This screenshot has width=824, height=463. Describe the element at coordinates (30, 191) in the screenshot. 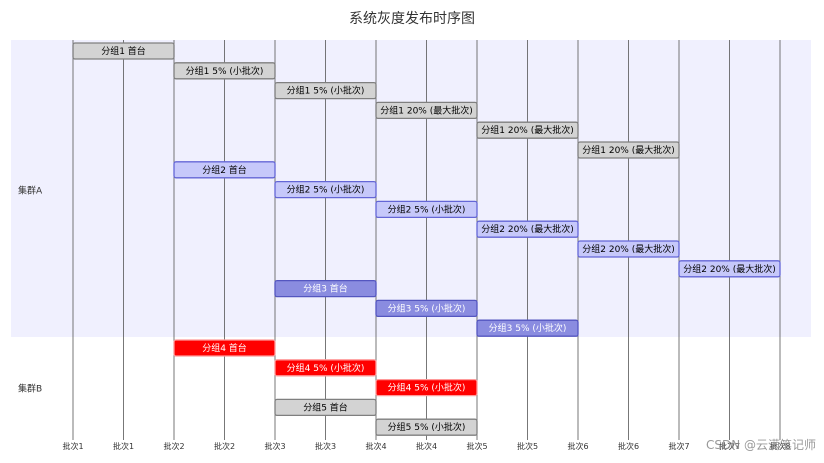

I see `section-label: 集群A` at that location.